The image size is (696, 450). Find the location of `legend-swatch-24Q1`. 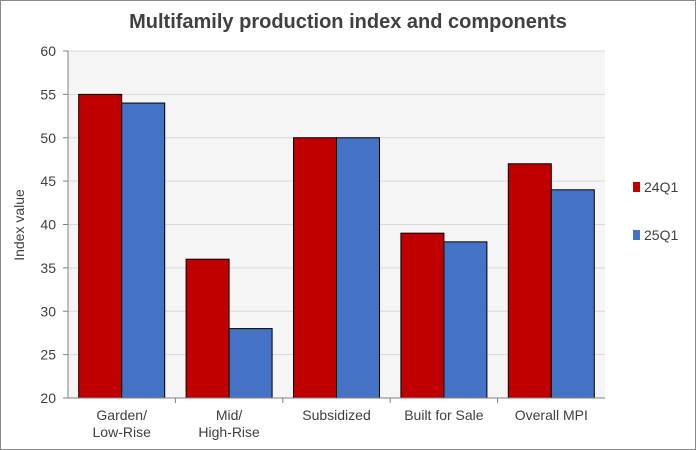

legend-swatch-24Q1 is located at coordinates (636, 187).